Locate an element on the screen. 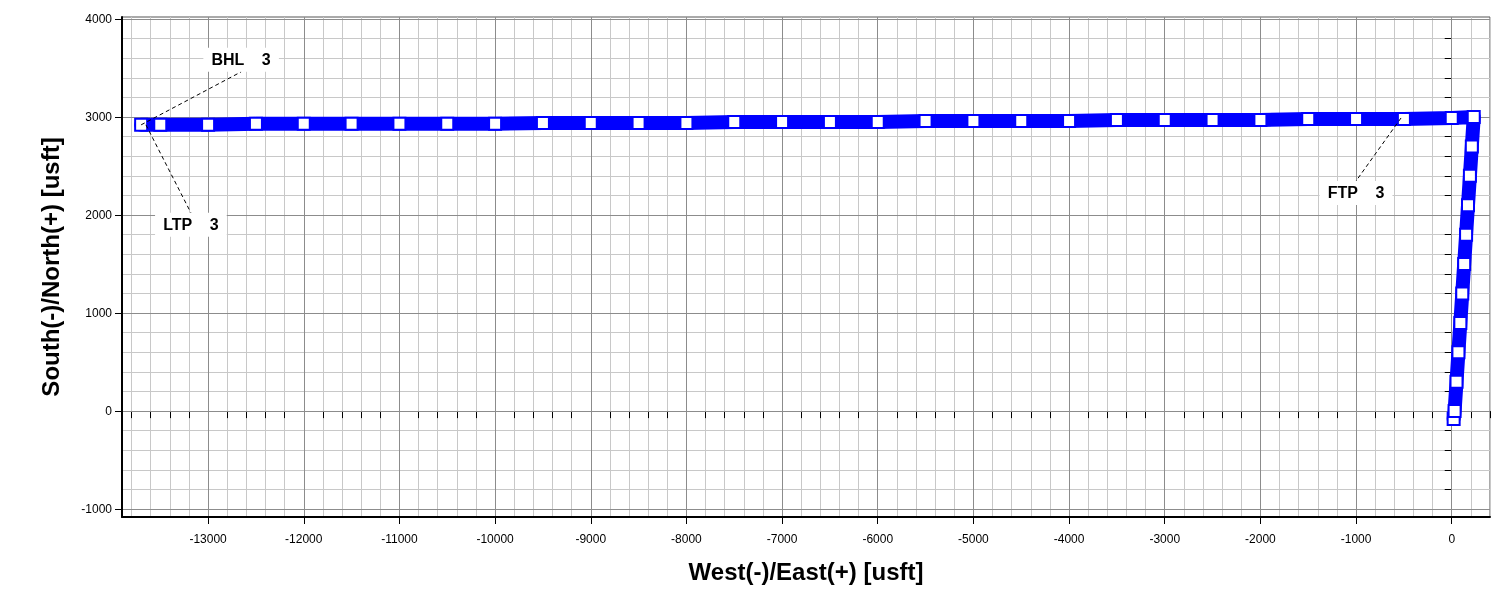 This screenshot has width=1494, height=606. x-tick-label: -9000 is located at coordinates (591, 539).